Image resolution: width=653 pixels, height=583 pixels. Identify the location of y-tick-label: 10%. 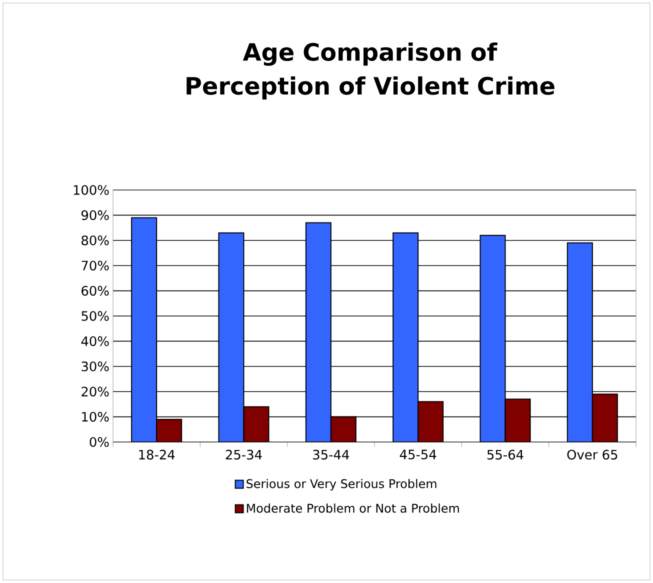
(95, 417).